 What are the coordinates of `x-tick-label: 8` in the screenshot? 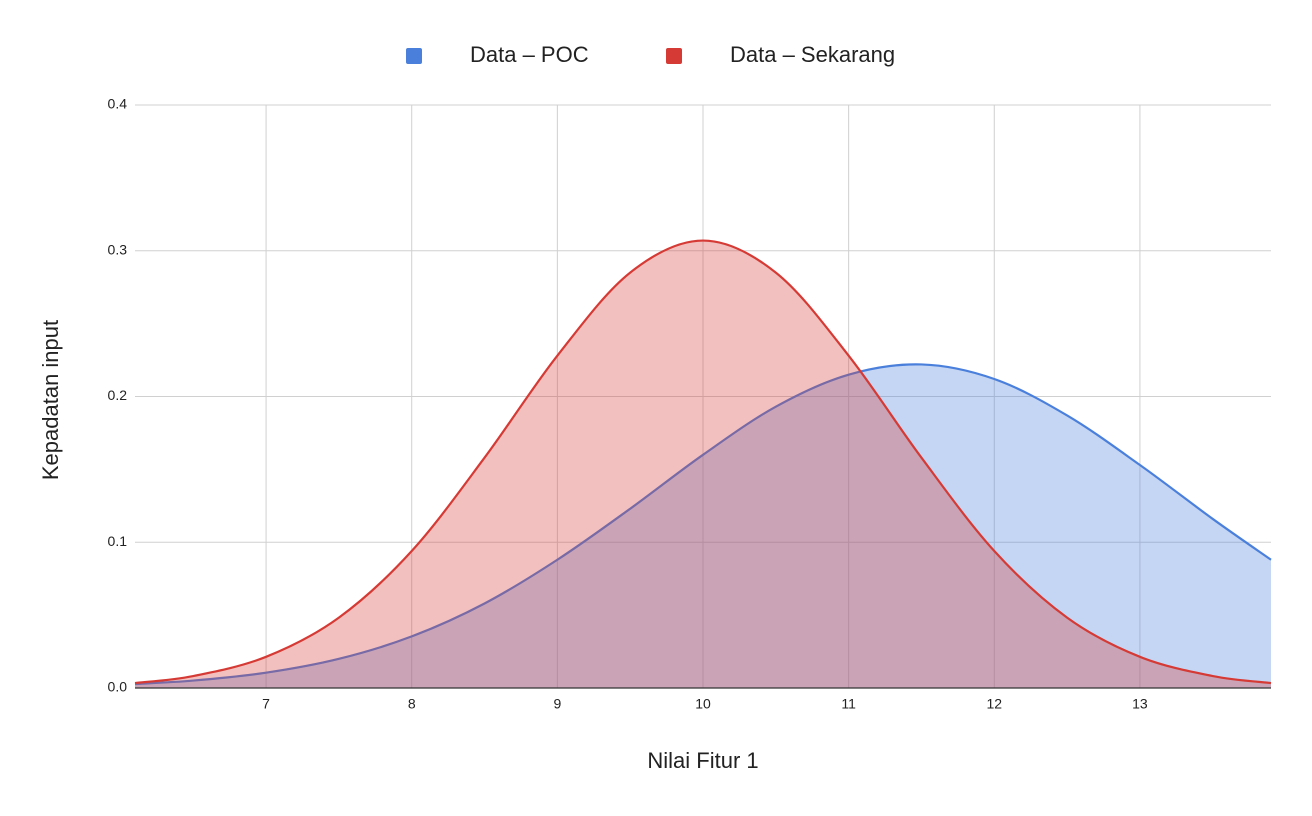 It's located at (412, 704).